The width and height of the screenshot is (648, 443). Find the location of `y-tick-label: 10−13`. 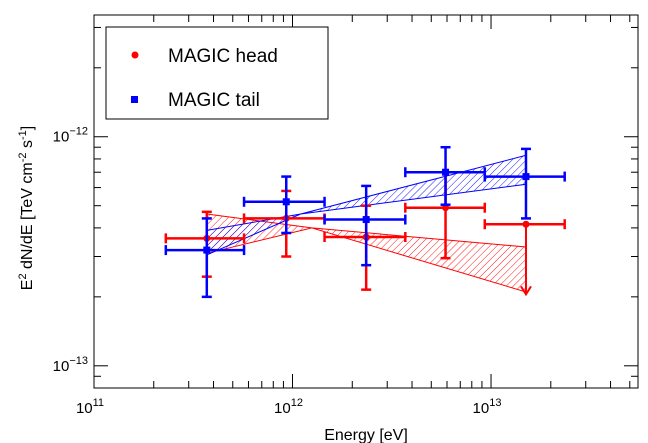

y-tick-label: 10−13 is located at coordinates (70, 365).